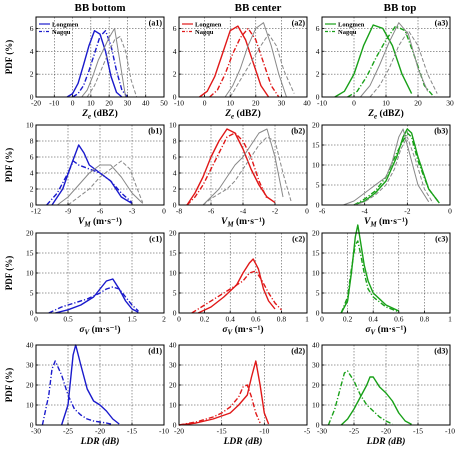 The image size is (474, 457). I want to click on column-title-bb-bottom: BB bottom, so click(99, 8).